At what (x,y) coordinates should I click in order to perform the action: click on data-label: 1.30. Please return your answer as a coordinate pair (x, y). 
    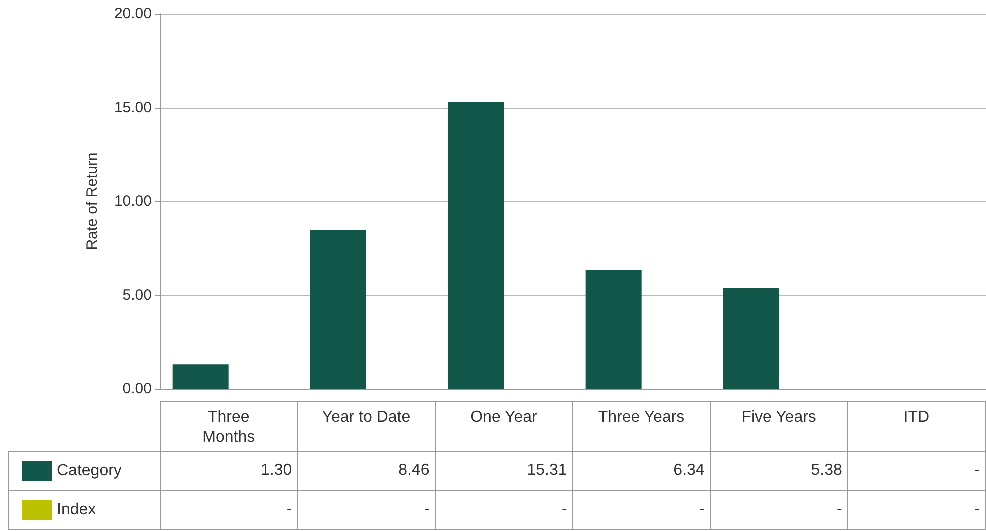
    Looking at the image, I should click on (276, 470).